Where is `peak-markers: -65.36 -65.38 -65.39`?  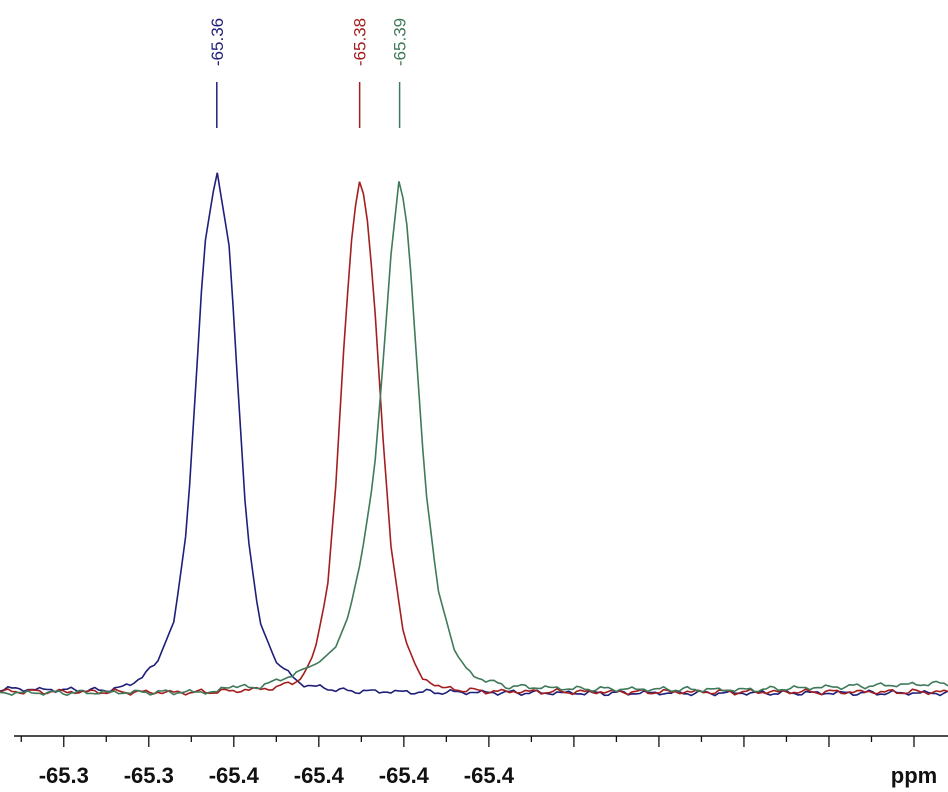 peak-markers: -65.36 -65.38 -65.39 is located at coordinates (309, 73).